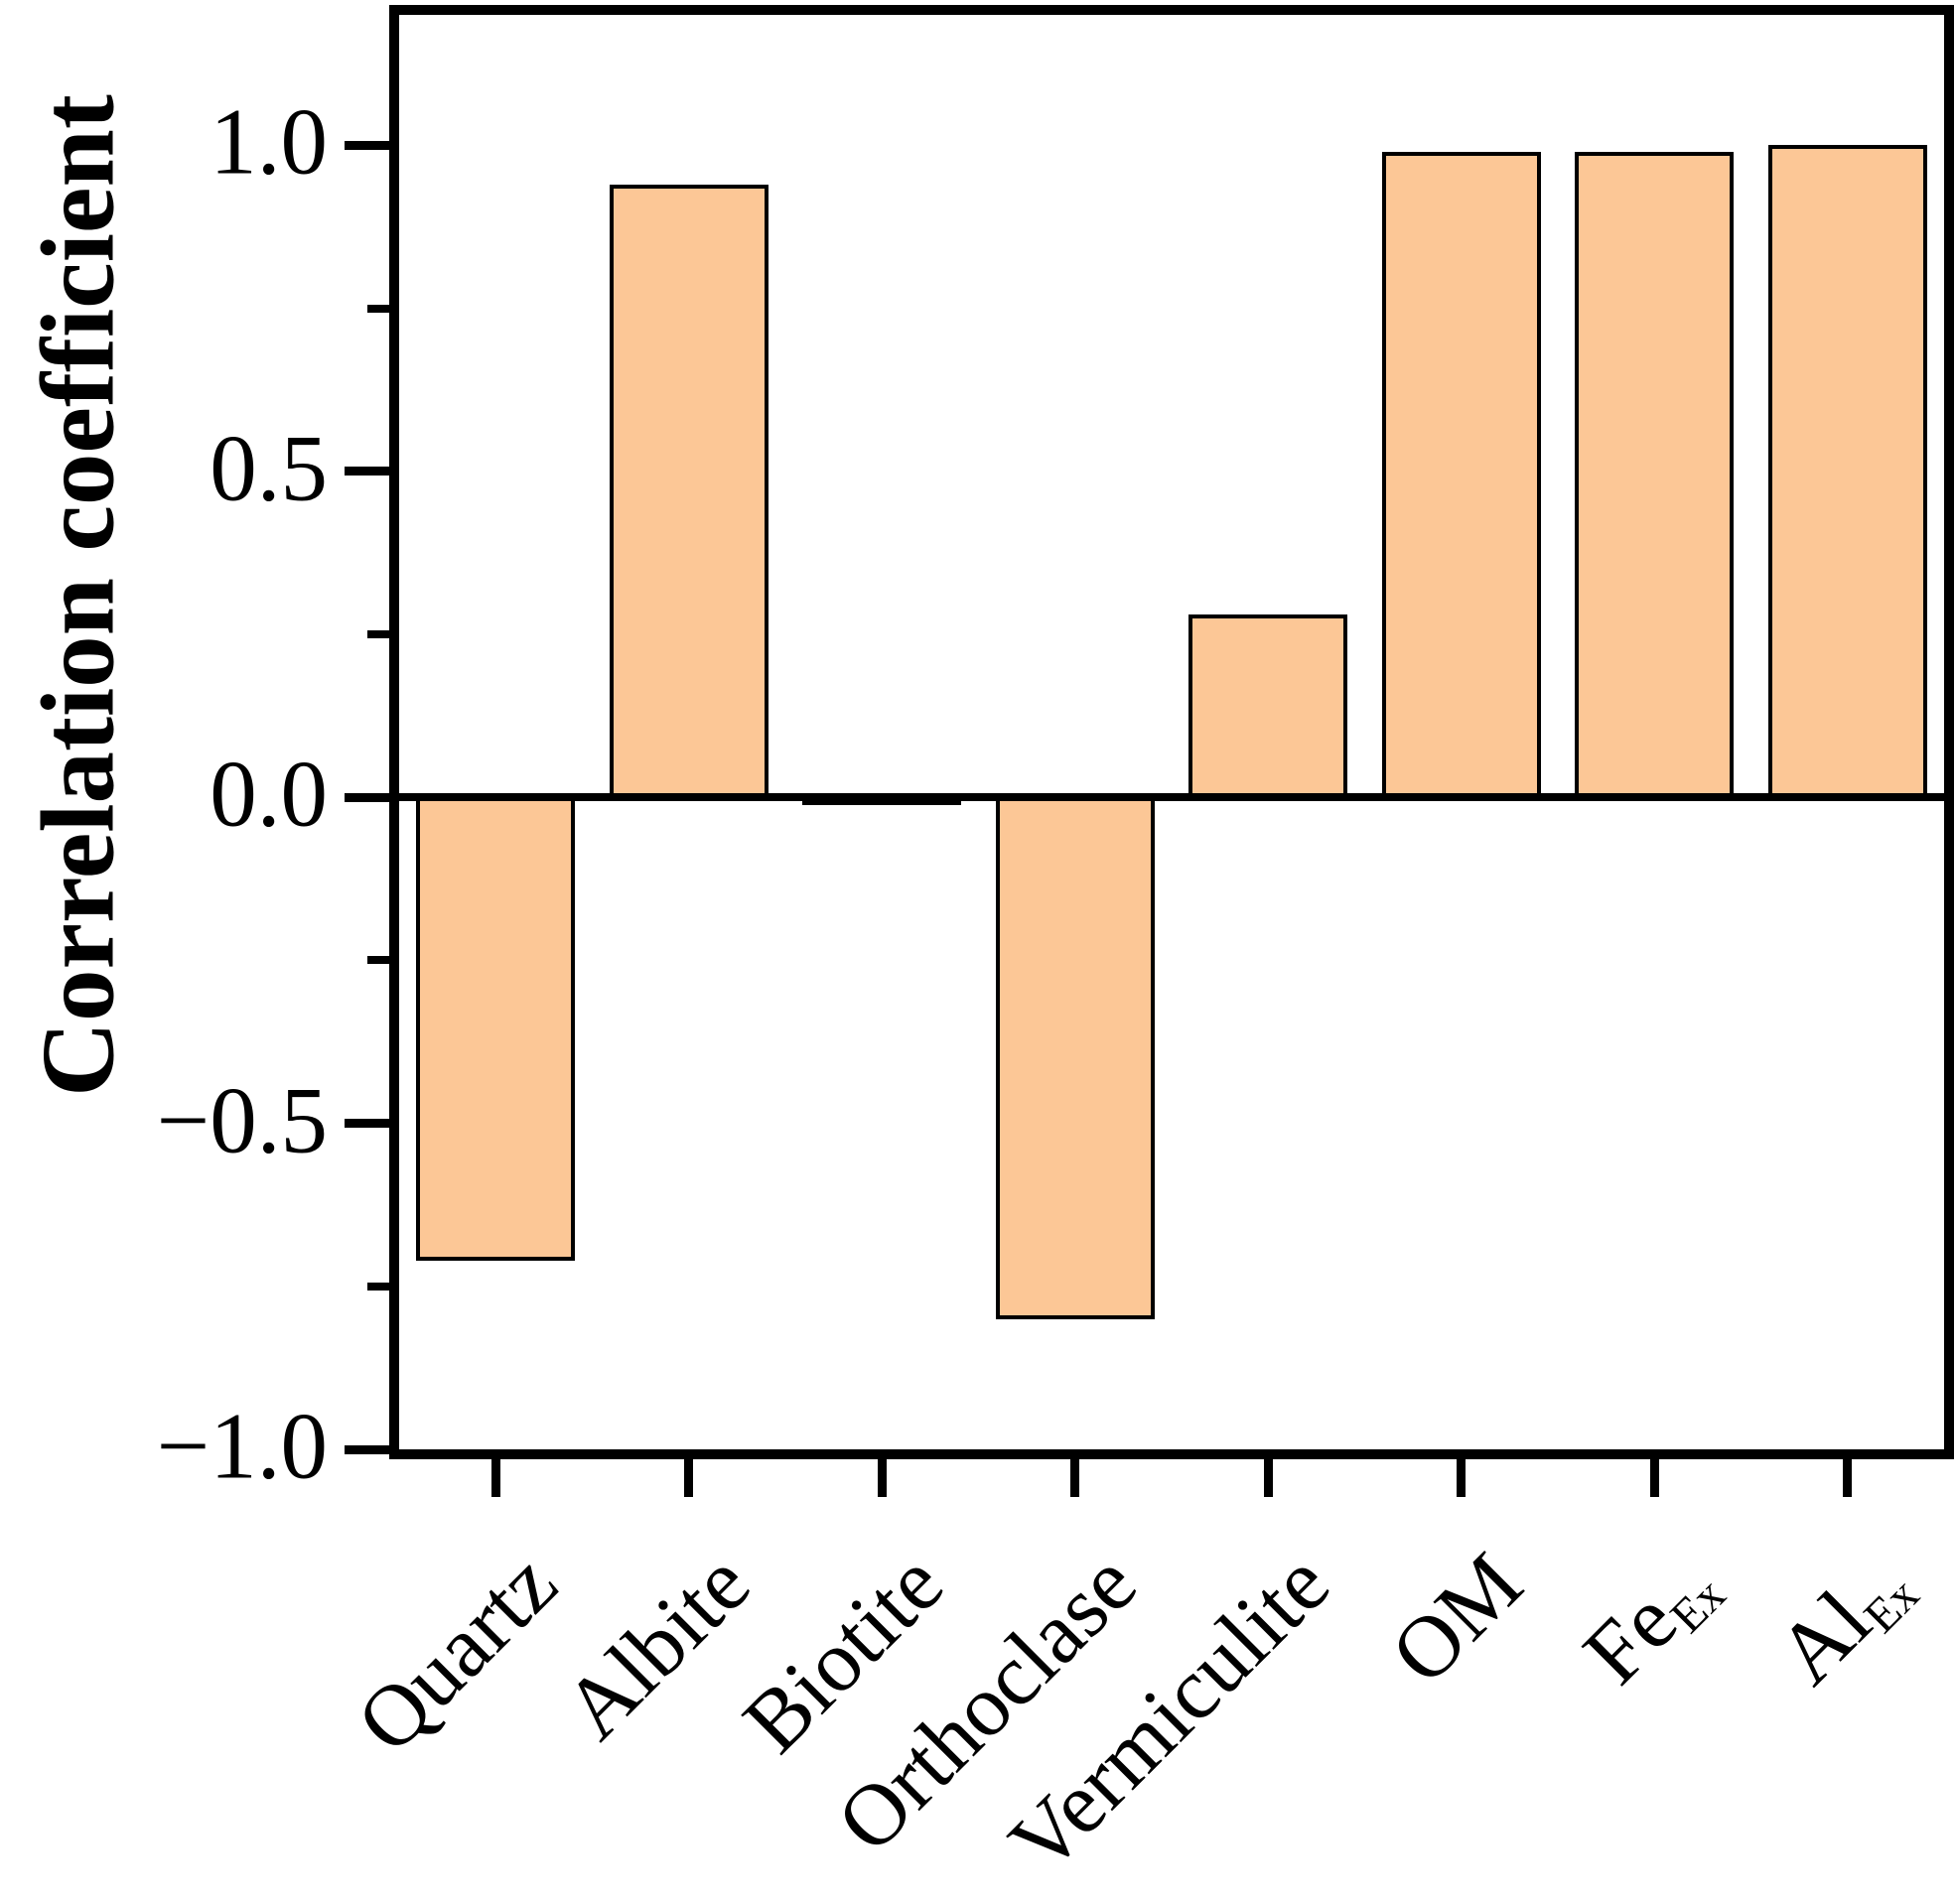 The height and width of the screenshot is (1904, 1956). I want to click on bar-al-ex, so click(1847, 471).